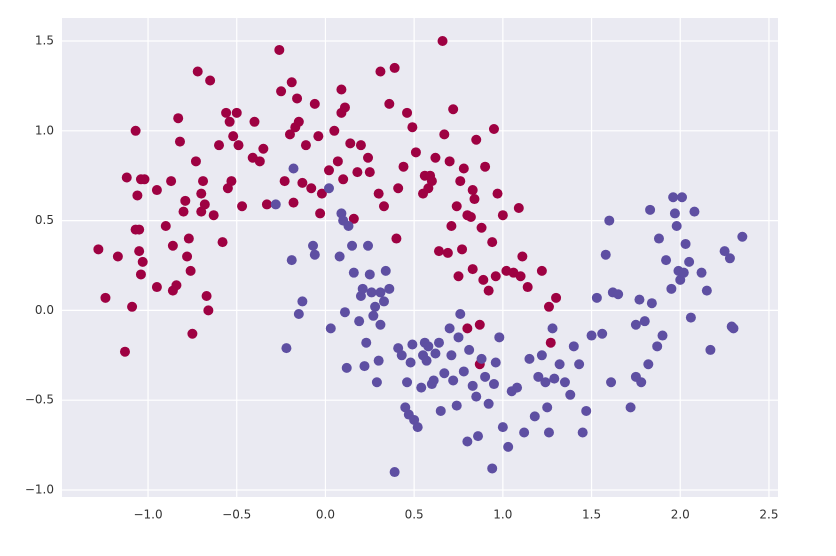 Image resolution: width=836 pixels, height=556 pixels. I want to click on x-tick-label: 0.5, so click(414, 515).